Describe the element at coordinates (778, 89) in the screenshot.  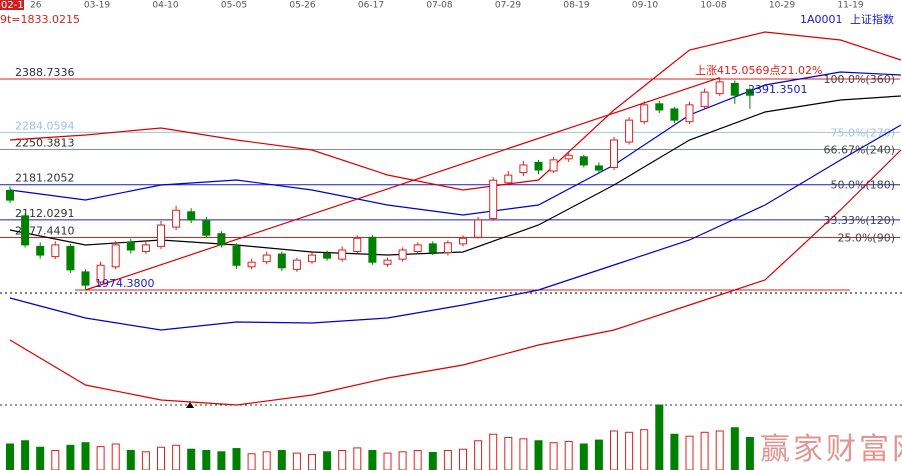
I see `annotation: 2391.3501` at that location.